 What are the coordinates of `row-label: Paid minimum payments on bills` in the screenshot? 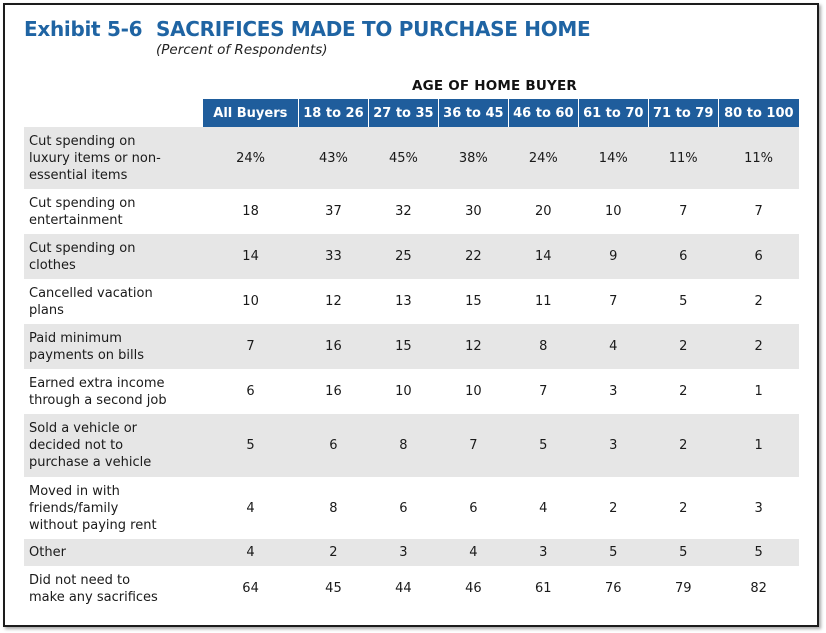 It's located at (113, 346).